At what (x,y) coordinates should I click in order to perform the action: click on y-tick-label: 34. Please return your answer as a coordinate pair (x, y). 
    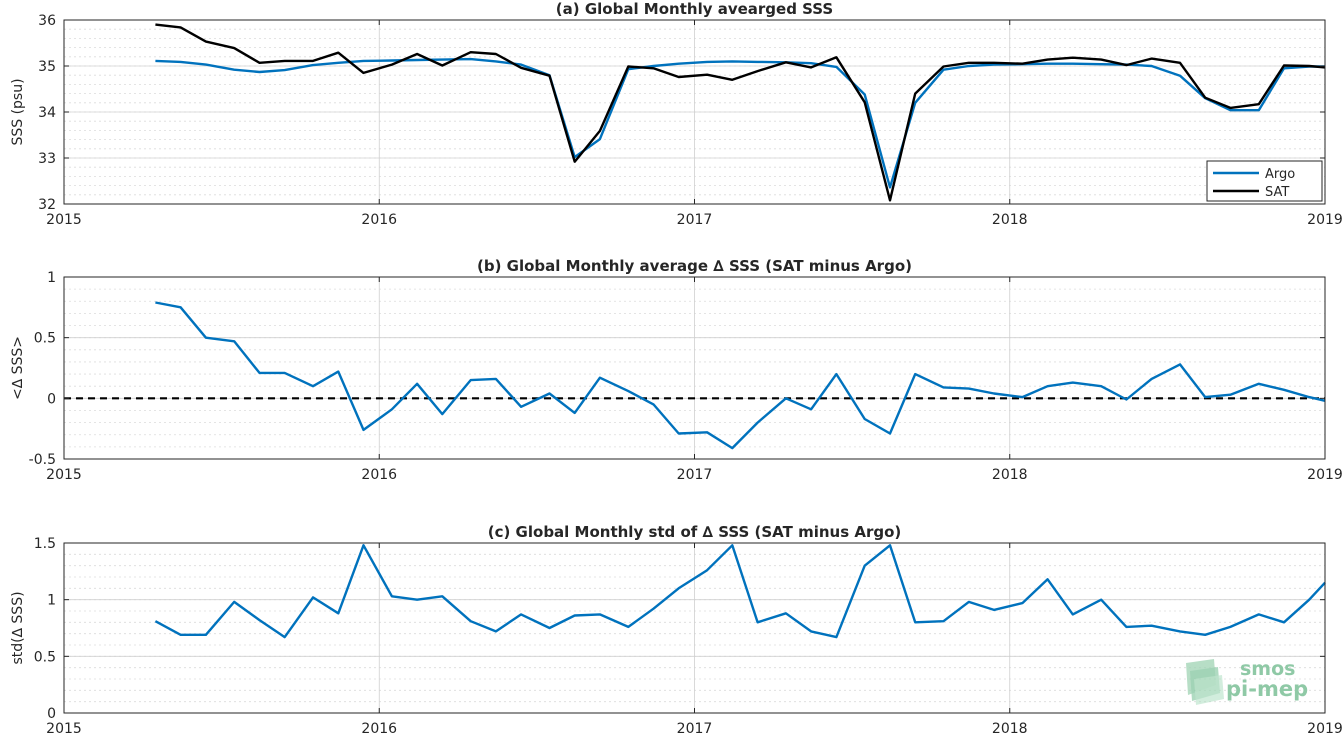
    Looking at the image, I should click on (47, 113).